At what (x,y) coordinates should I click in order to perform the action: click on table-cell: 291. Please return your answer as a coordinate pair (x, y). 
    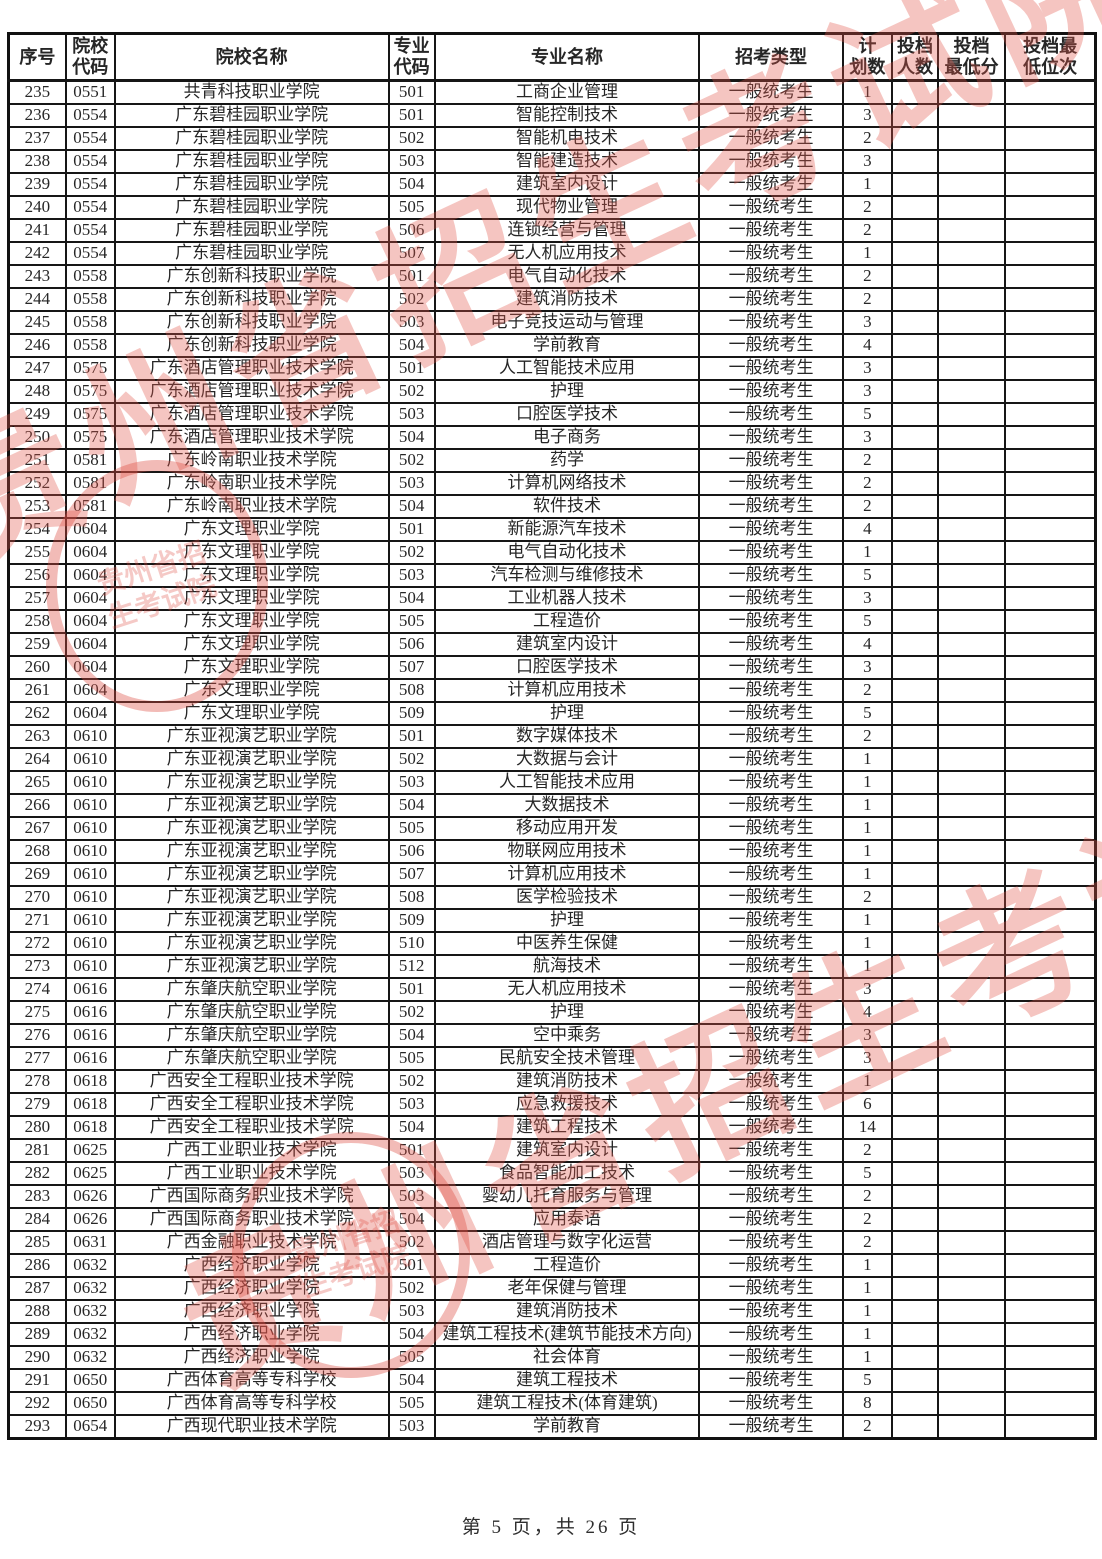
    Looking at the image, I should click on (37, 1380).